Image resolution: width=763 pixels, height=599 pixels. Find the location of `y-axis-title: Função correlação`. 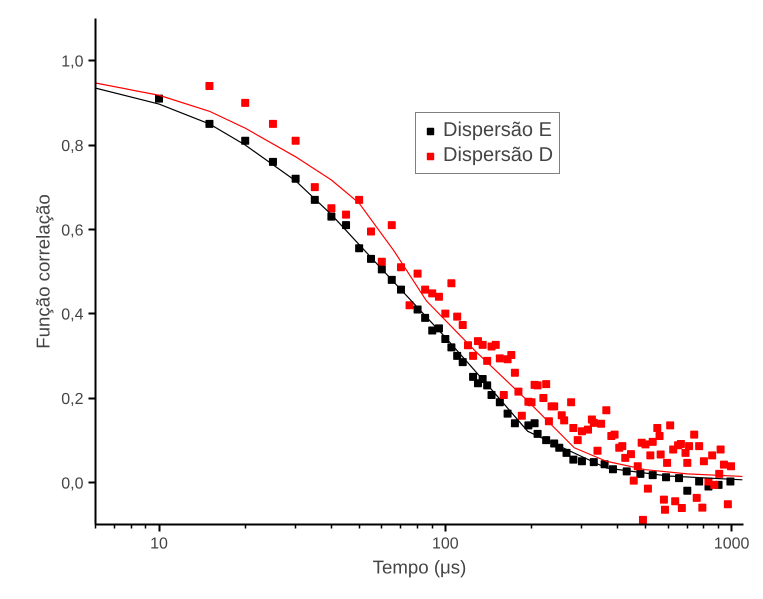

y-axis-title: Função correlação is located at coordinates (43, 271).